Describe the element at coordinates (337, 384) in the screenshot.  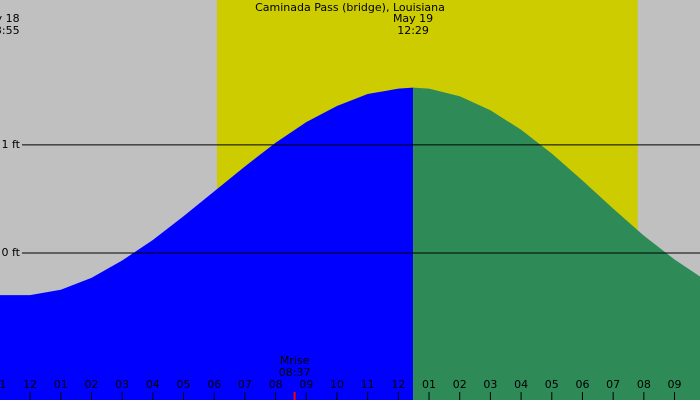
I see `x-tick-label: 10` at that location.